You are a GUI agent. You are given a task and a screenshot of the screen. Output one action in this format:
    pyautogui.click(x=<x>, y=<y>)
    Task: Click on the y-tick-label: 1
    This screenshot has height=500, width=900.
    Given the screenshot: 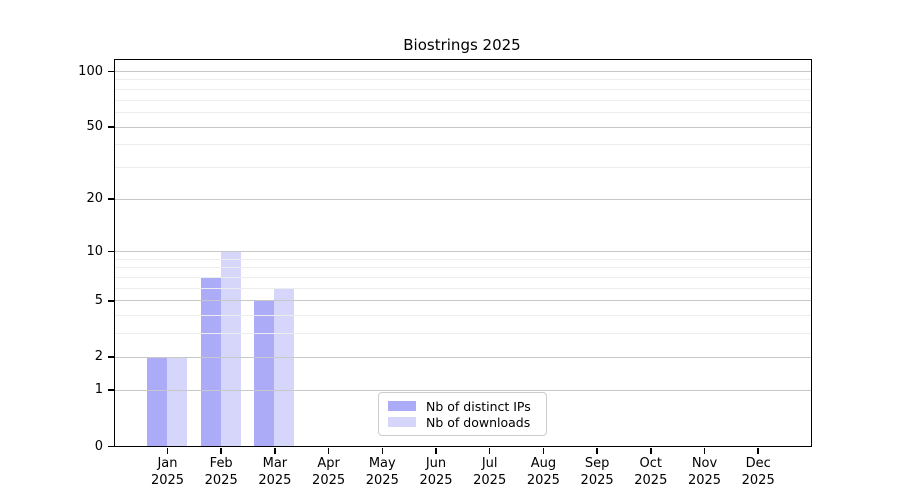 What is the action you would take?
    pyautogui.click(x=98, y=390)
    